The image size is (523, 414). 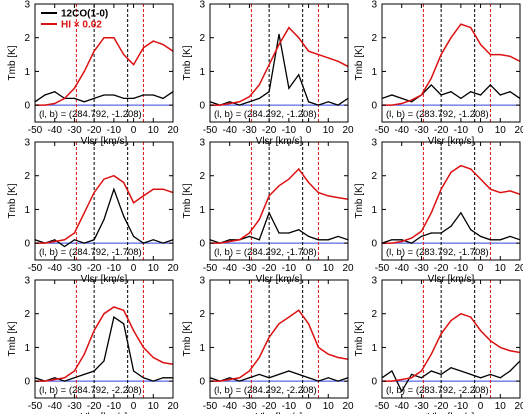 I want to click on panel-coordinate-label: (l, b) = (284.292, -2.208), so click(x=265, y=390).